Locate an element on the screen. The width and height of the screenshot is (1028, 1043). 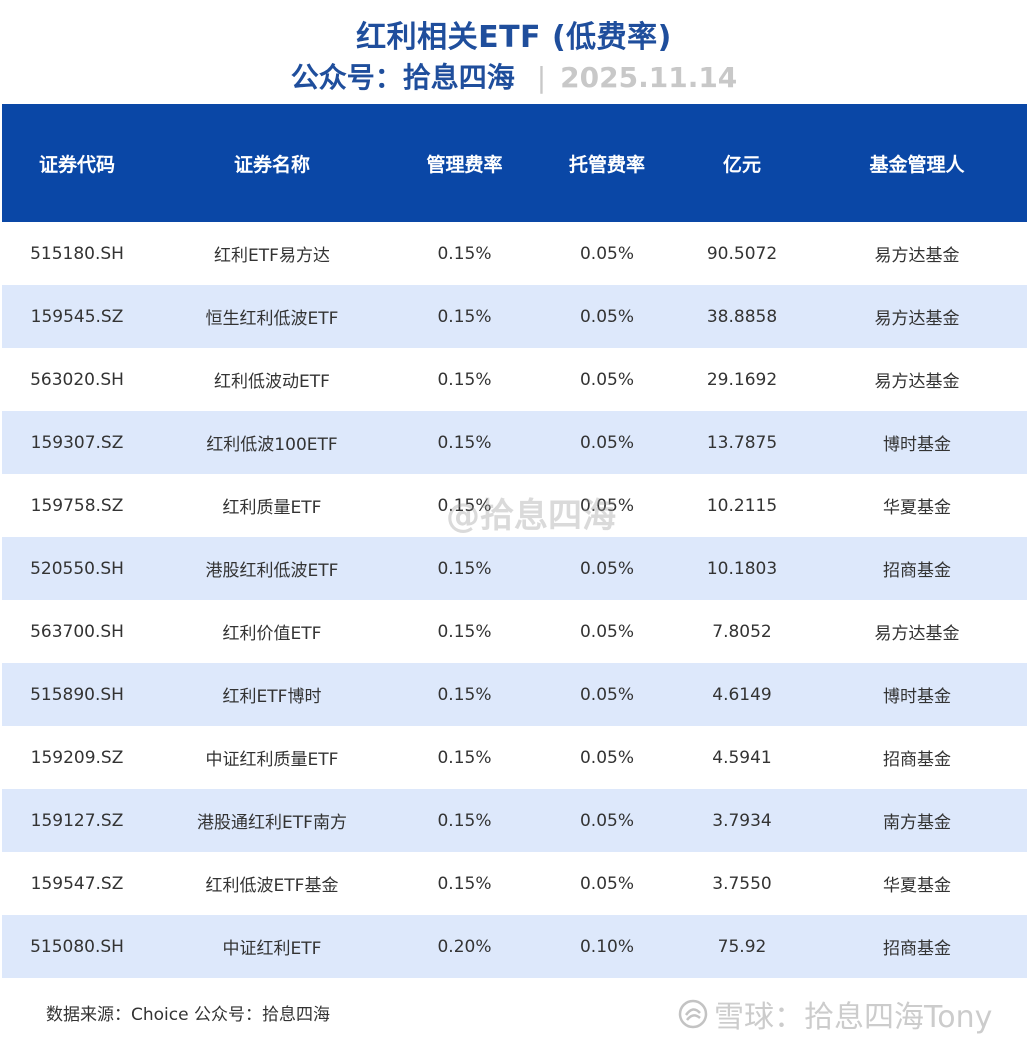
table-cell: 0.20% is located at coordinates (464, 946).